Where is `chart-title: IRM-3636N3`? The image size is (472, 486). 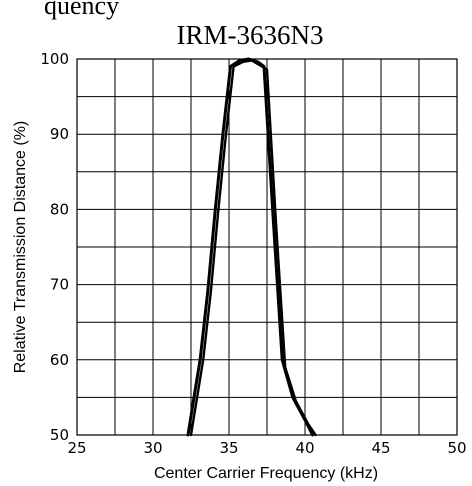
chart-title: IRM-3636N3 is located at coordinates (250, 35).